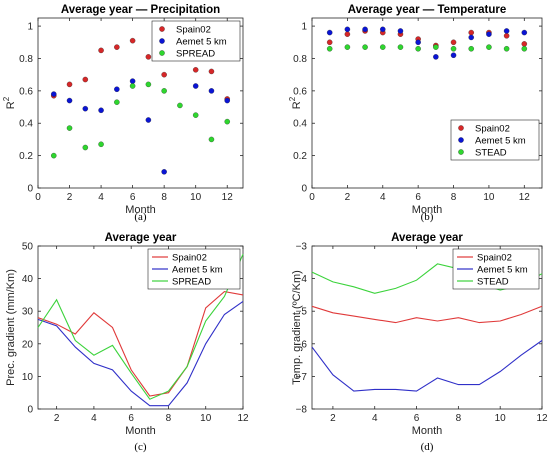  Describe the element at coordinates (28, 312) in the screenshot. I see `y-tick-label: 30` at that location.